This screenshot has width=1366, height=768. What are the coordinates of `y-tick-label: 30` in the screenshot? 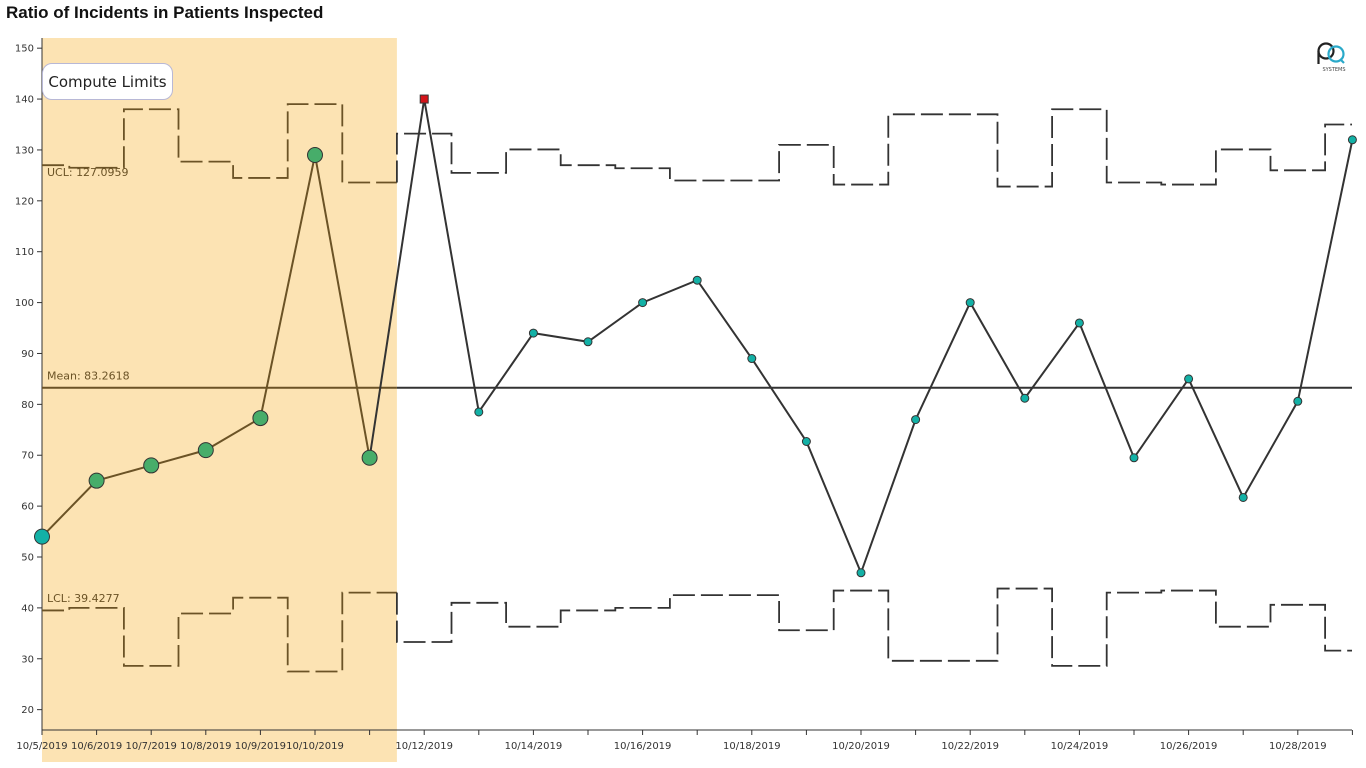 It's located at (27, 659).